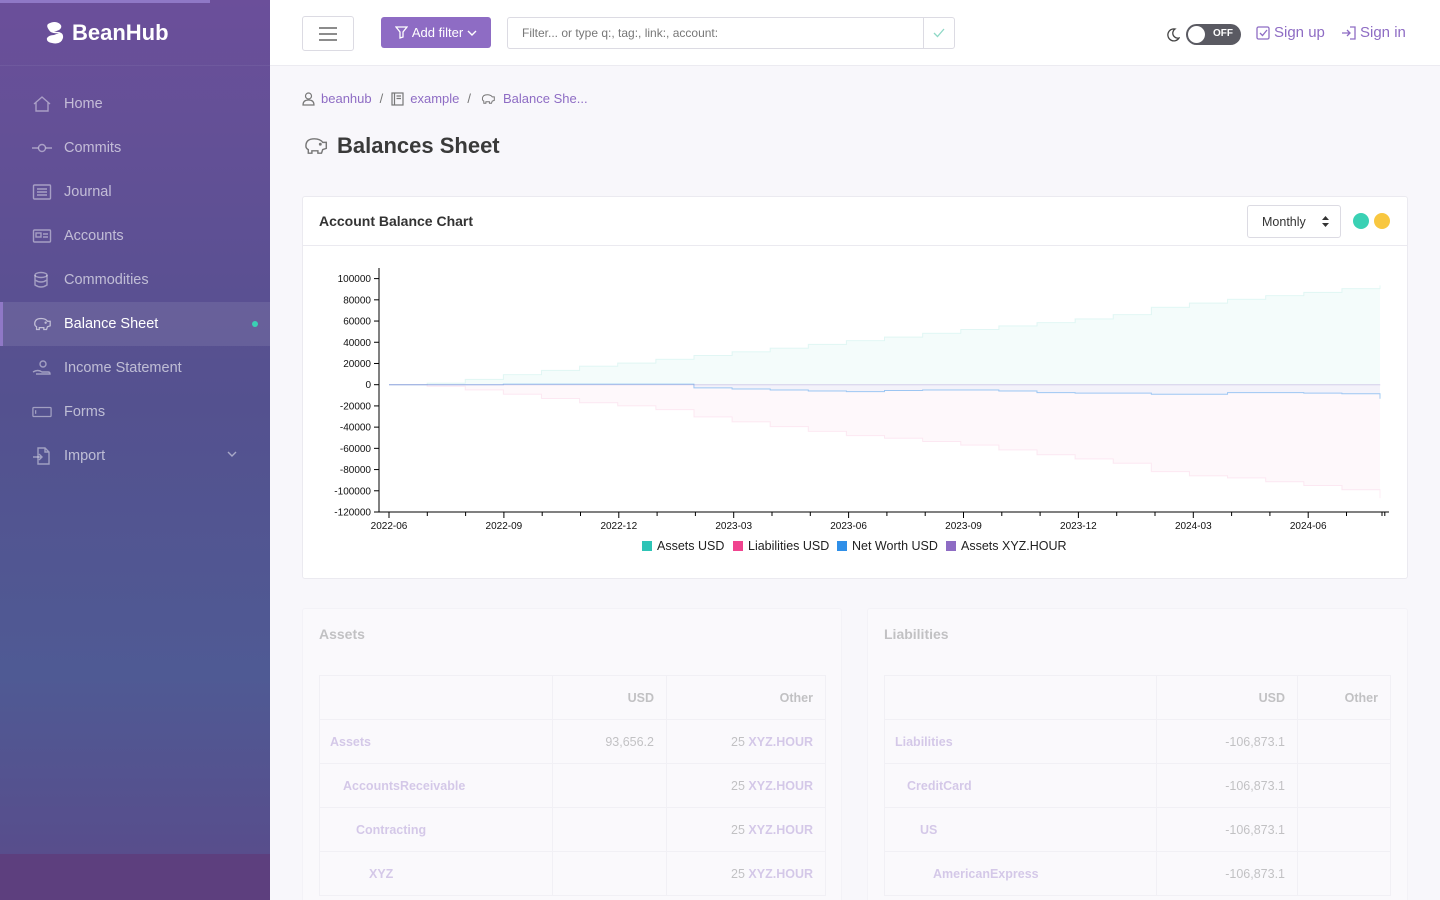 The image size is (1440, 900). What do you see at coordinates (733, 526) in the screenshot?
I see `x-tick-label: 2023-03` at bounding box center [733, 526].